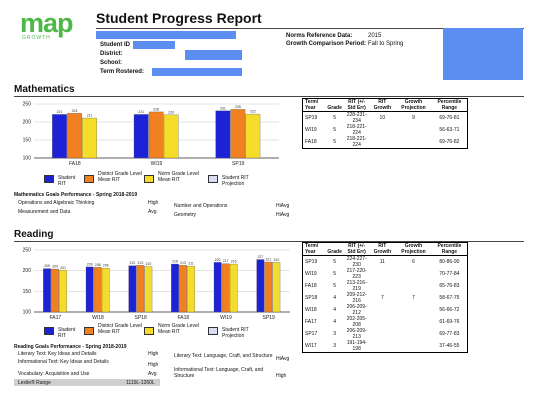 Image resolution: width=543 pixels, height=401 pixels. I want to click on term-rostered-redacted, so click(197, 72).